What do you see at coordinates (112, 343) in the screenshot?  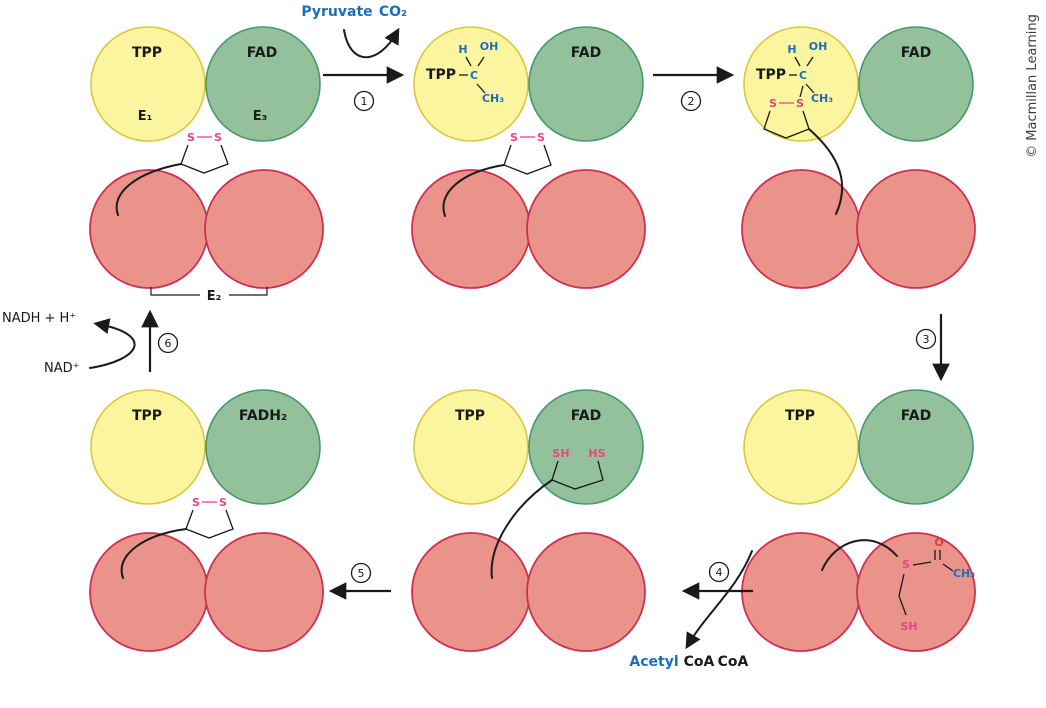 I see `nad-nadh-curve` at bounding box center [112, 343].